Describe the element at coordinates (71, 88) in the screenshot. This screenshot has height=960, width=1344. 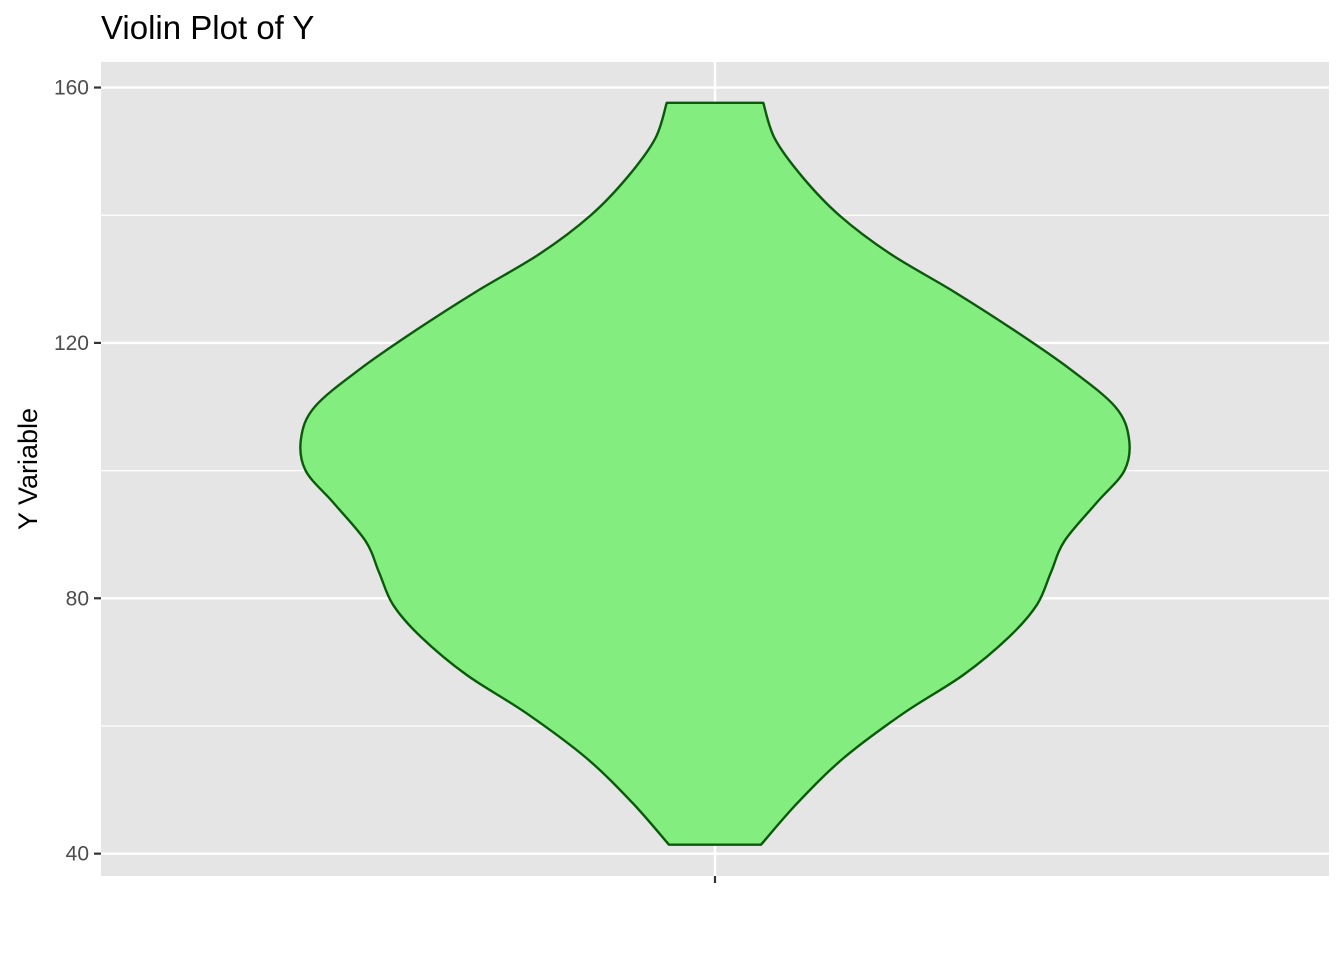
I see `y-tick-label: 160` at that location.